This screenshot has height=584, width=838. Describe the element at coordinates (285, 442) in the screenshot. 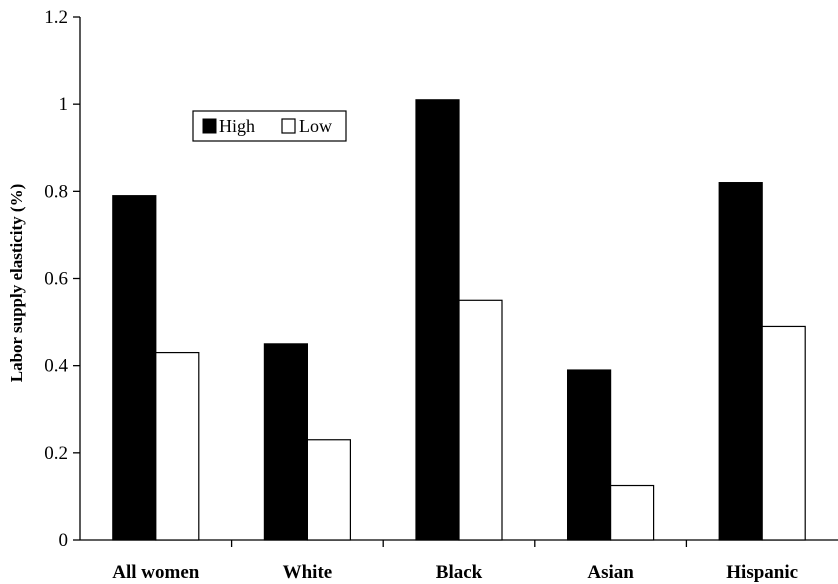

I see `bar-high-white` at that location.